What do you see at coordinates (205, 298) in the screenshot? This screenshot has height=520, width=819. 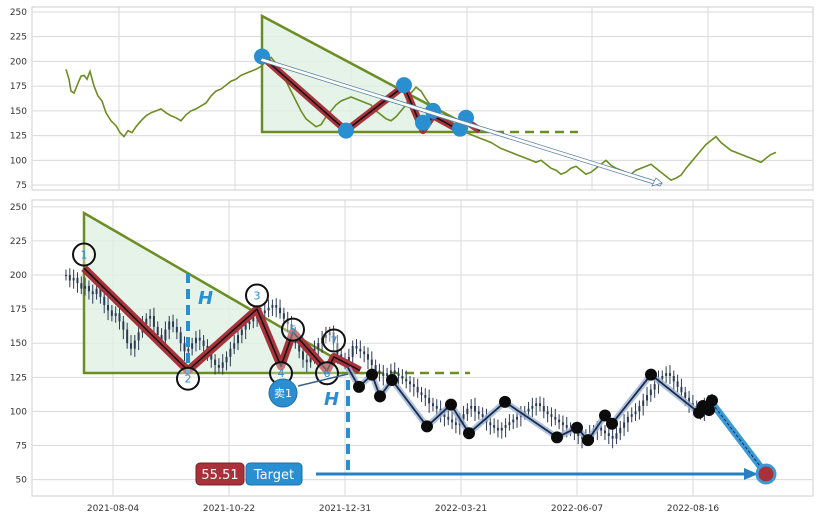 I see `height-marker-label: H` at bounding box center [205, 298].